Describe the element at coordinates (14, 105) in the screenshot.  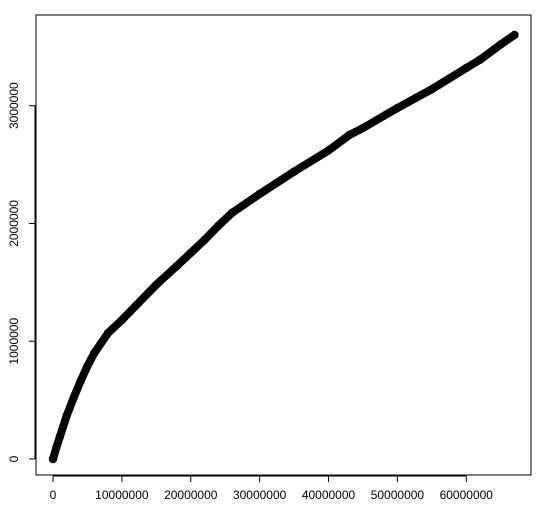
I see `y-tick-label: 3000000` at that location.